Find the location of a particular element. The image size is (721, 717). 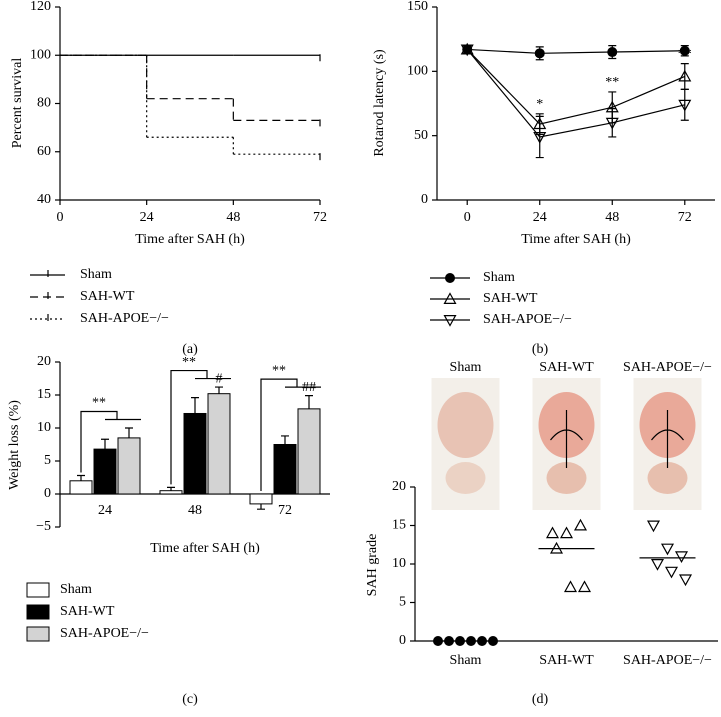

x-tick-label: SAH-WT is located at coordinates (566, 660).